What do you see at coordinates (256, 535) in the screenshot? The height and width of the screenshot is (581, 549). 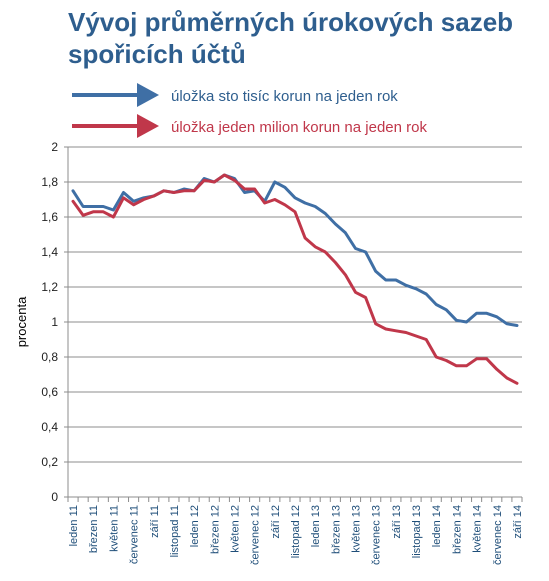 I see `x-tick-label: červenec 12` at bounding box center [256, 535].